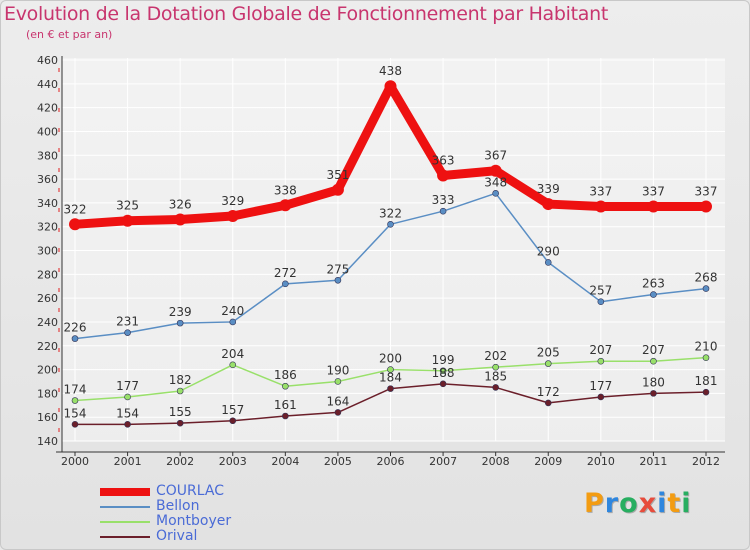 Image resolution: width=750 pixels, height=550 pixels. Describe the element at coordinates (47, 274) in the screenshot. I see `y-tick-label: 280` at that location.